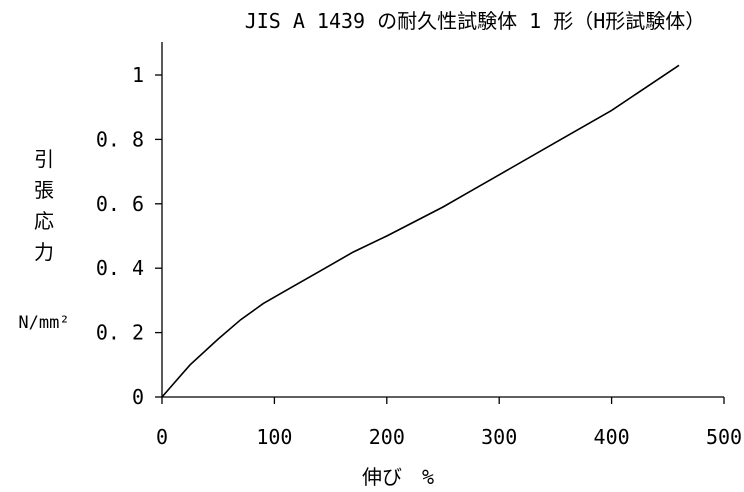 Image resolution: width=744 pixels, height=492 pixels. Describe the element at coordinates (387, 437) in the screenshot. I see `x-tick-label: 200` at that location.